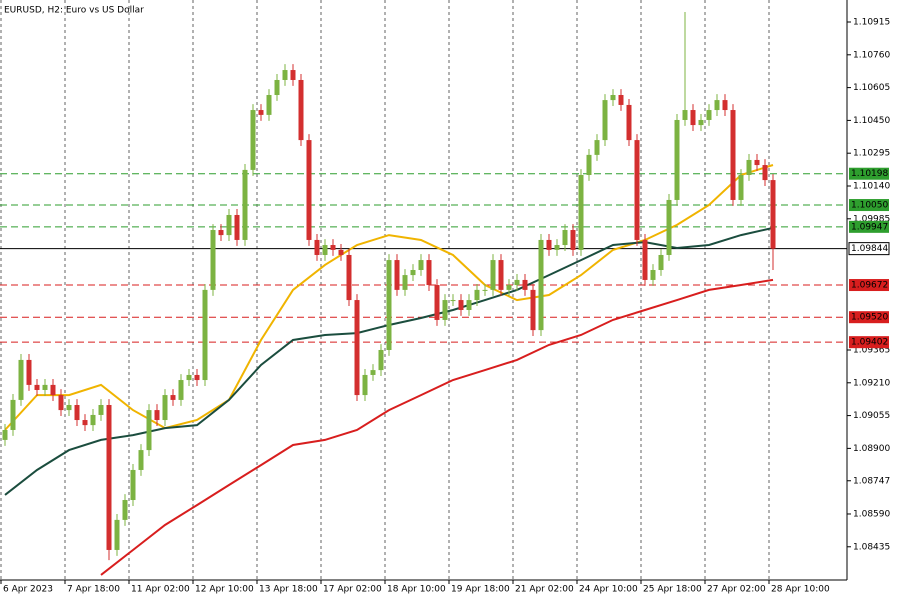 The image size is (900, 600). Describe the element at coordinates (352, 590) in the screenshot. I see `x-tick-label: 17 Apr 02:00` at that location.